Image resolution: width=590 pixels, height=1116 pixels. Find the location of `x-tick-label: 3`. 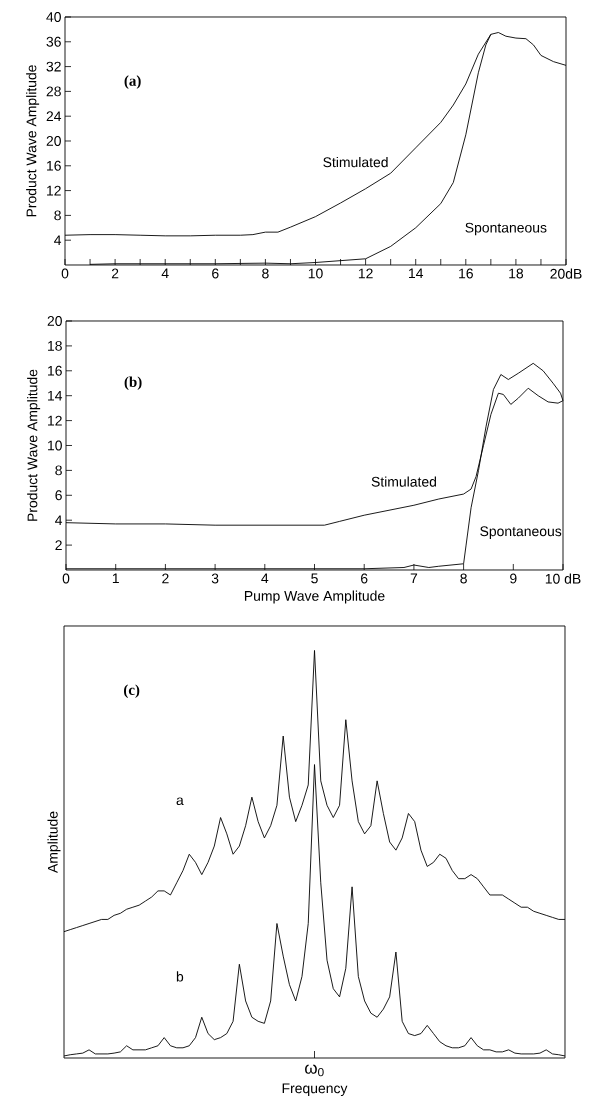

x-tick-label: 3 is located at coordinates (215, 578).